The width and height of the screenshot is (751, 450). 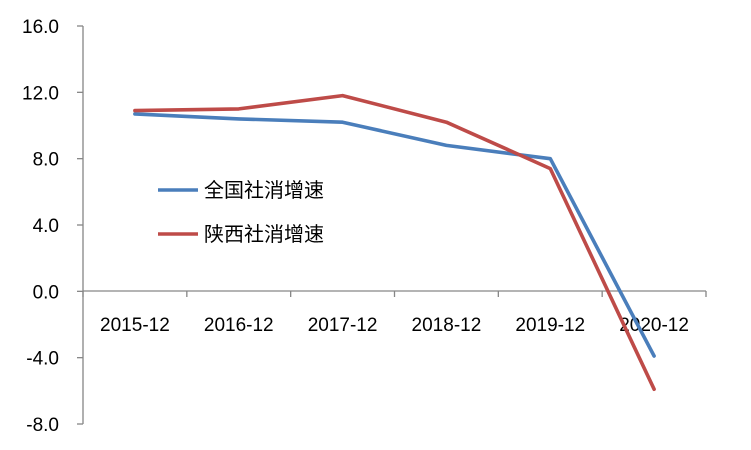 What do you see at coordinates (46, 292) in the screenshot?
I see `y-tick-label: 0.0` at bounding box center [46, 292].